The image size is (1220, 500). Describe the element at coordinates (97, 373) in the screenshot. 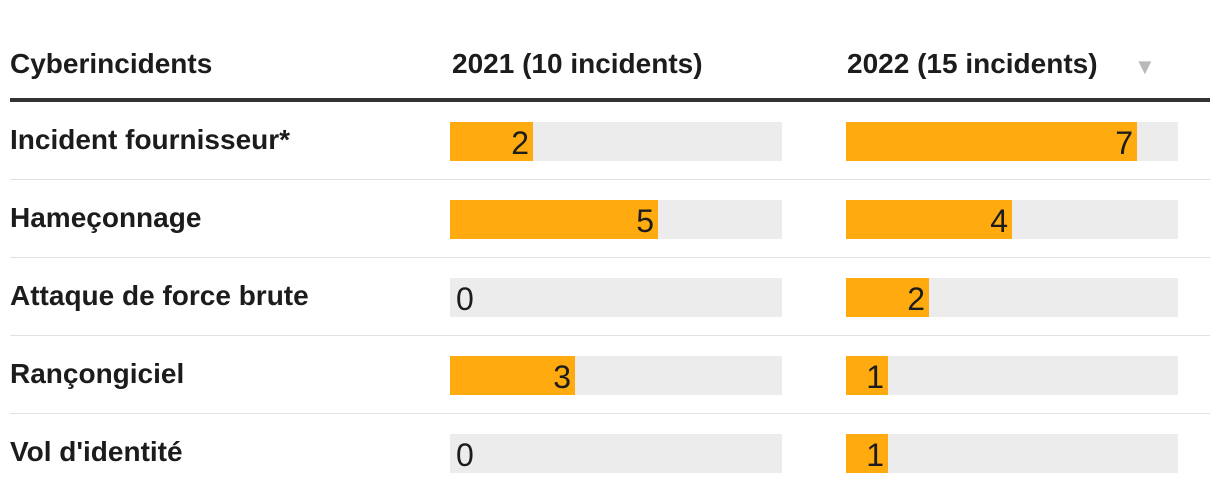

I see `row-label: Rançongiciel` at that location.